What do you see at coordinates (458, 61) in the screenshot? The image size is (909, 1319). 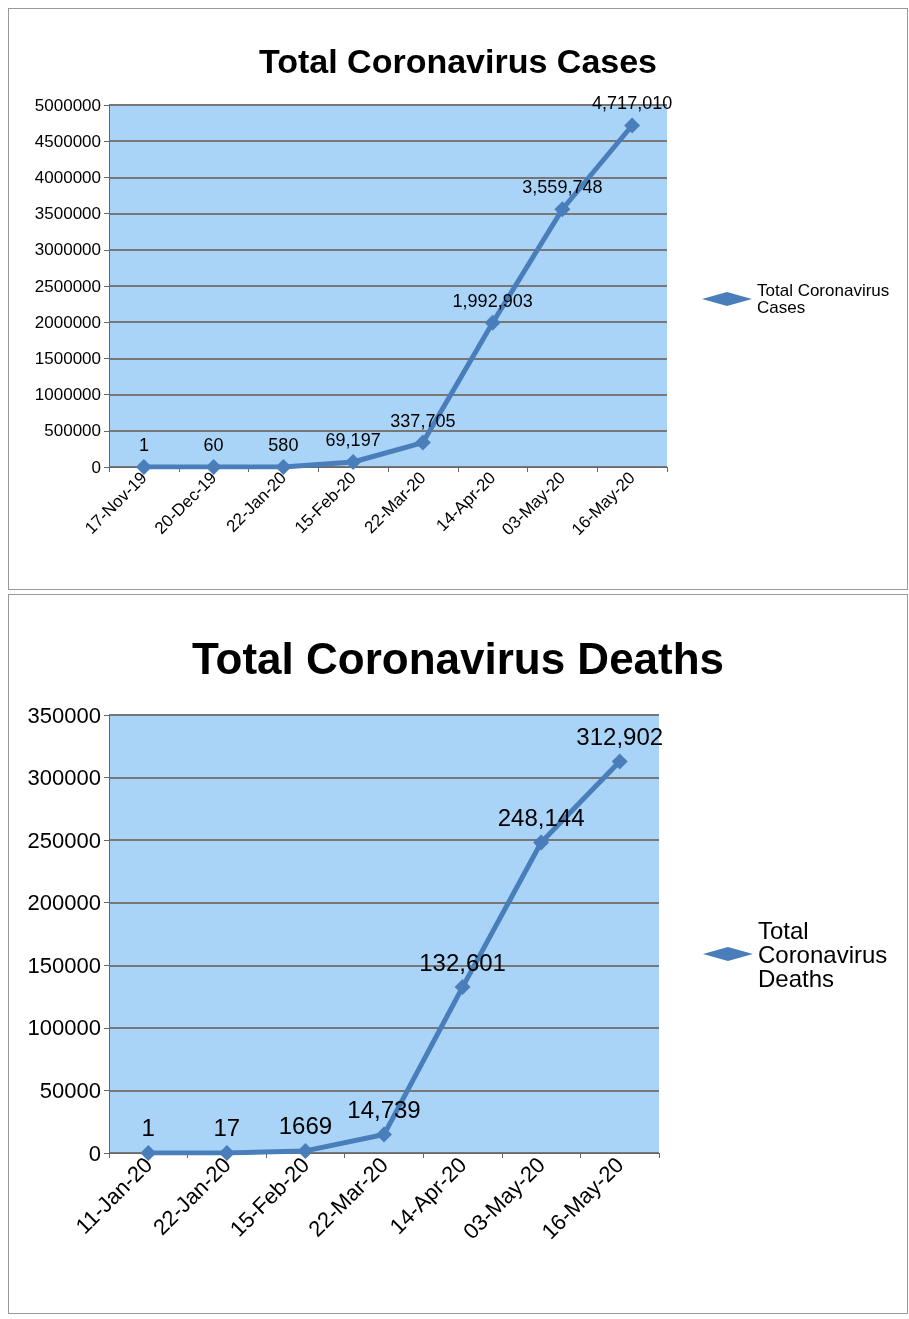 I see `chart-title: Total Coronavirus Cases` at bounding box center [458, 61].